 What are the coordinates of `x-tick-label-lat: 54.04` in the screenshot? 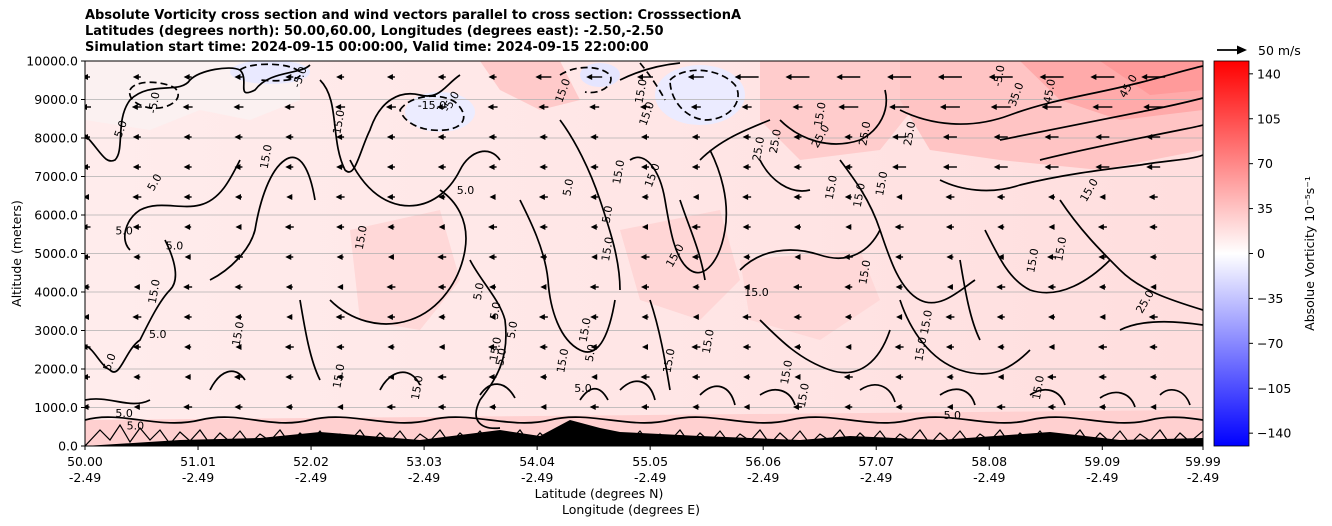 It's located at (537, 461).